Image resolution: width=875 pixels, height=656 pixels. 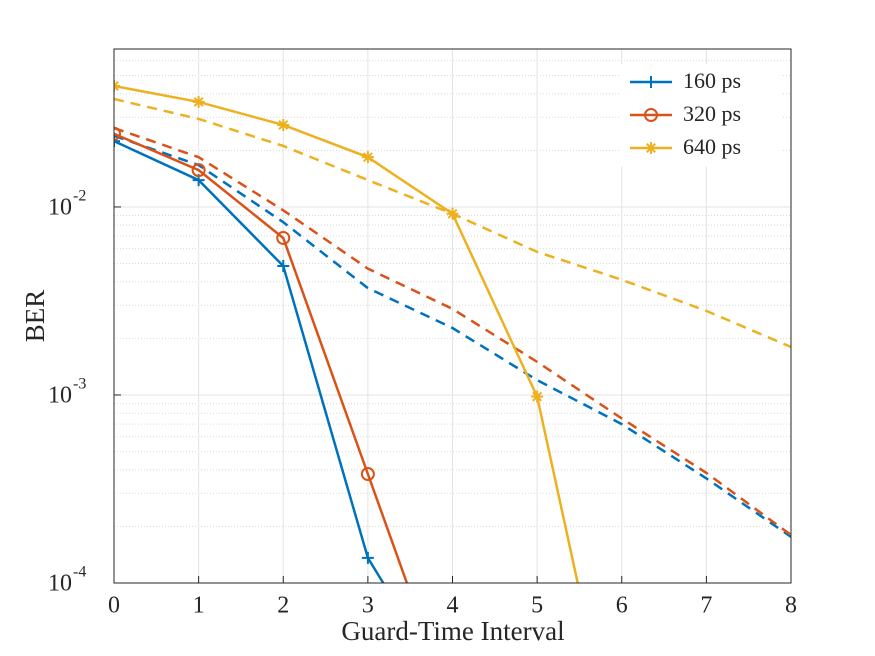 I want to click on x-tick-label: 5, so click(x=537, y=606).